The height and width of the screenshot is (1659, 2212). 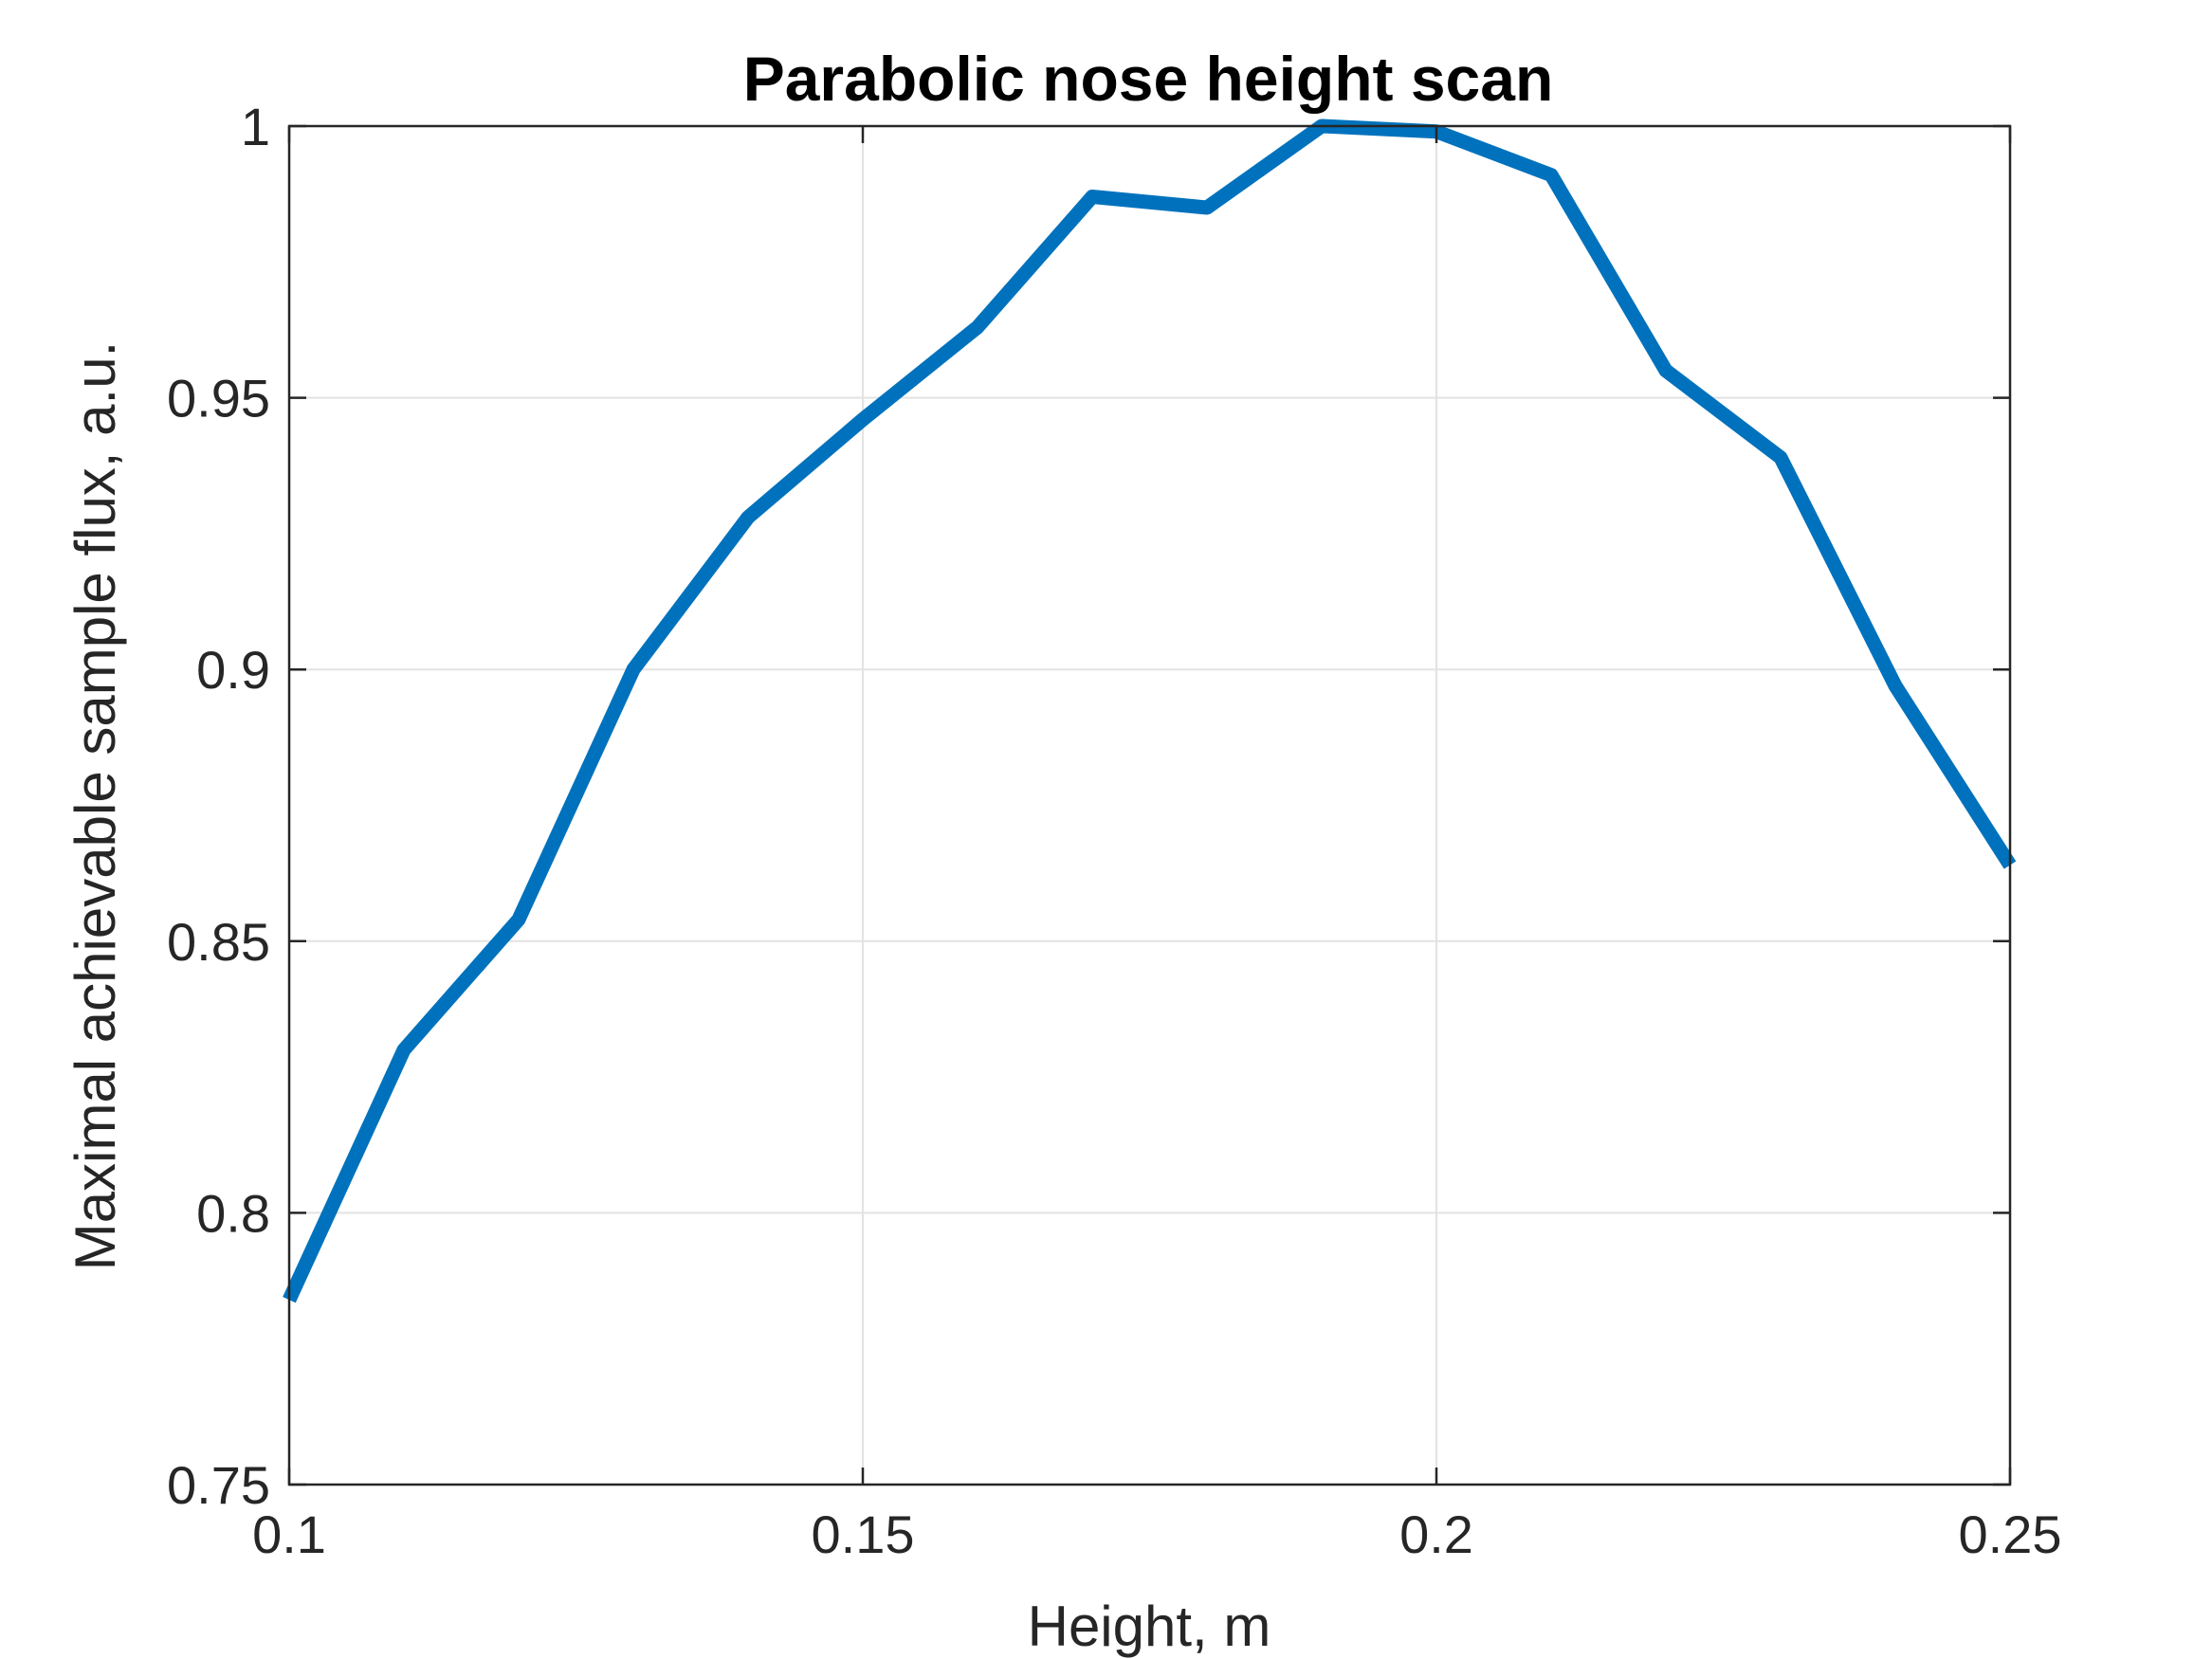 I want to click on x-tick-label: 0.1, so click(x=289, y=1534).